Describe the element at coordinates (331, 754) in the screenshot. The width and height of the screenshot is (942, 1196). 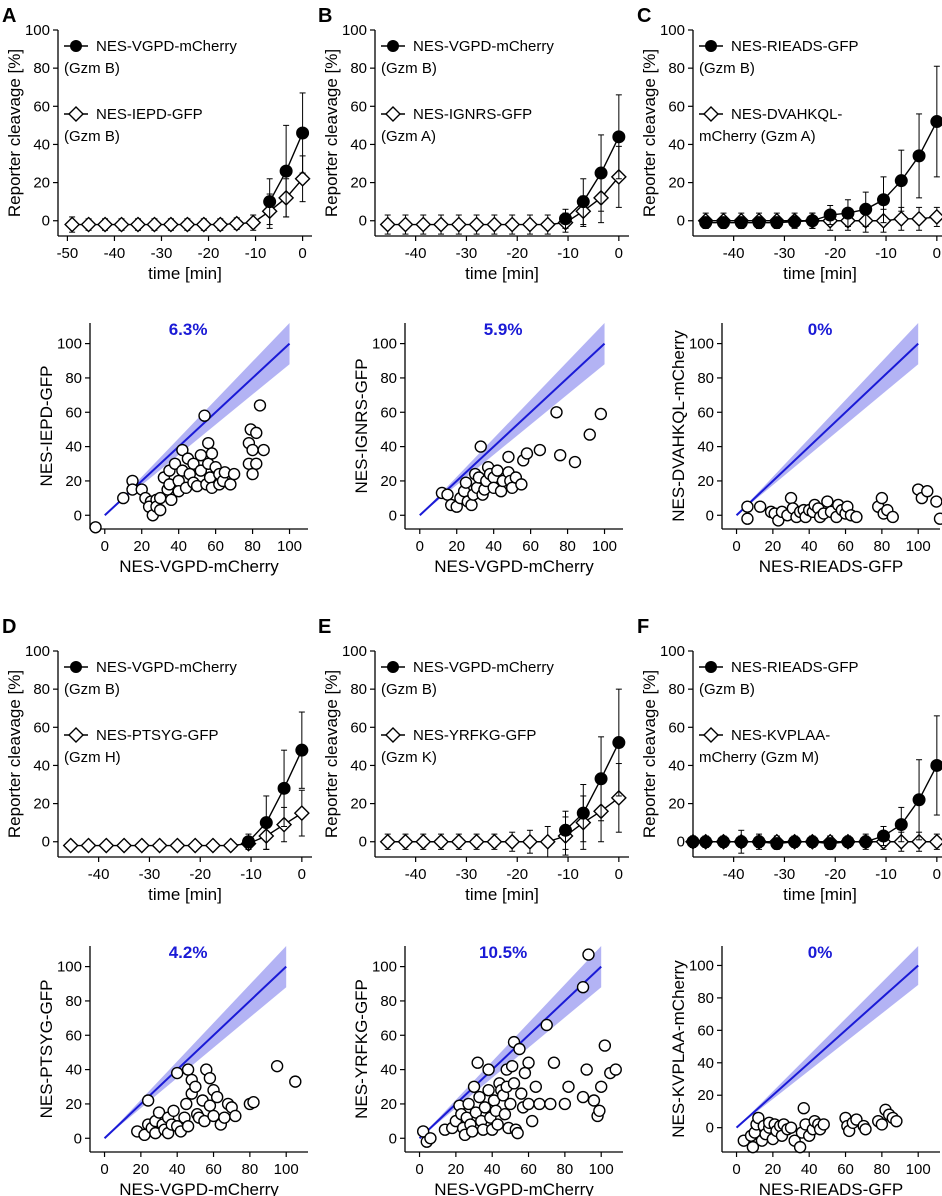
I see `y-axis-label: Reporter cleavage [%]` at that location.